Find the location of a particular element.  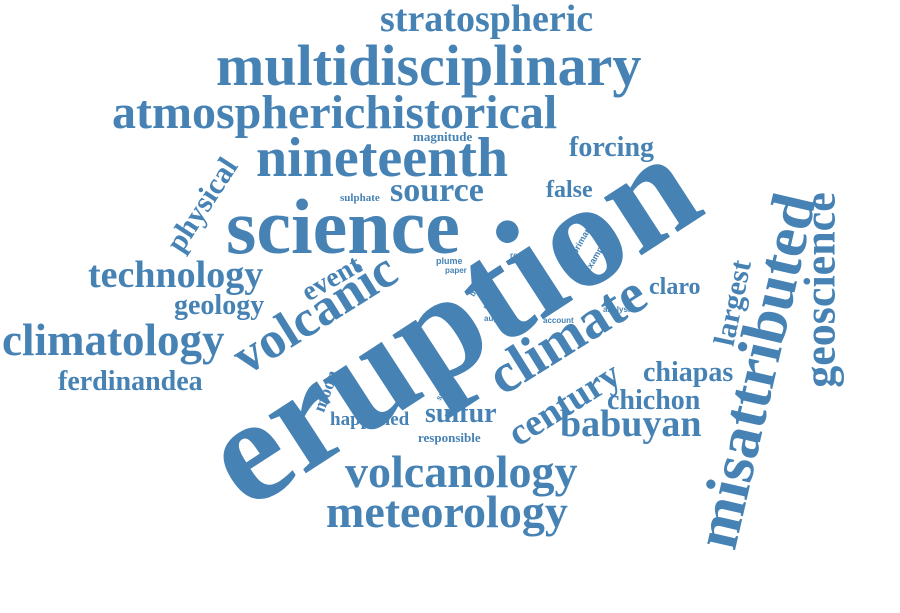

word-technology: technology is located at coordinates (176, 275).